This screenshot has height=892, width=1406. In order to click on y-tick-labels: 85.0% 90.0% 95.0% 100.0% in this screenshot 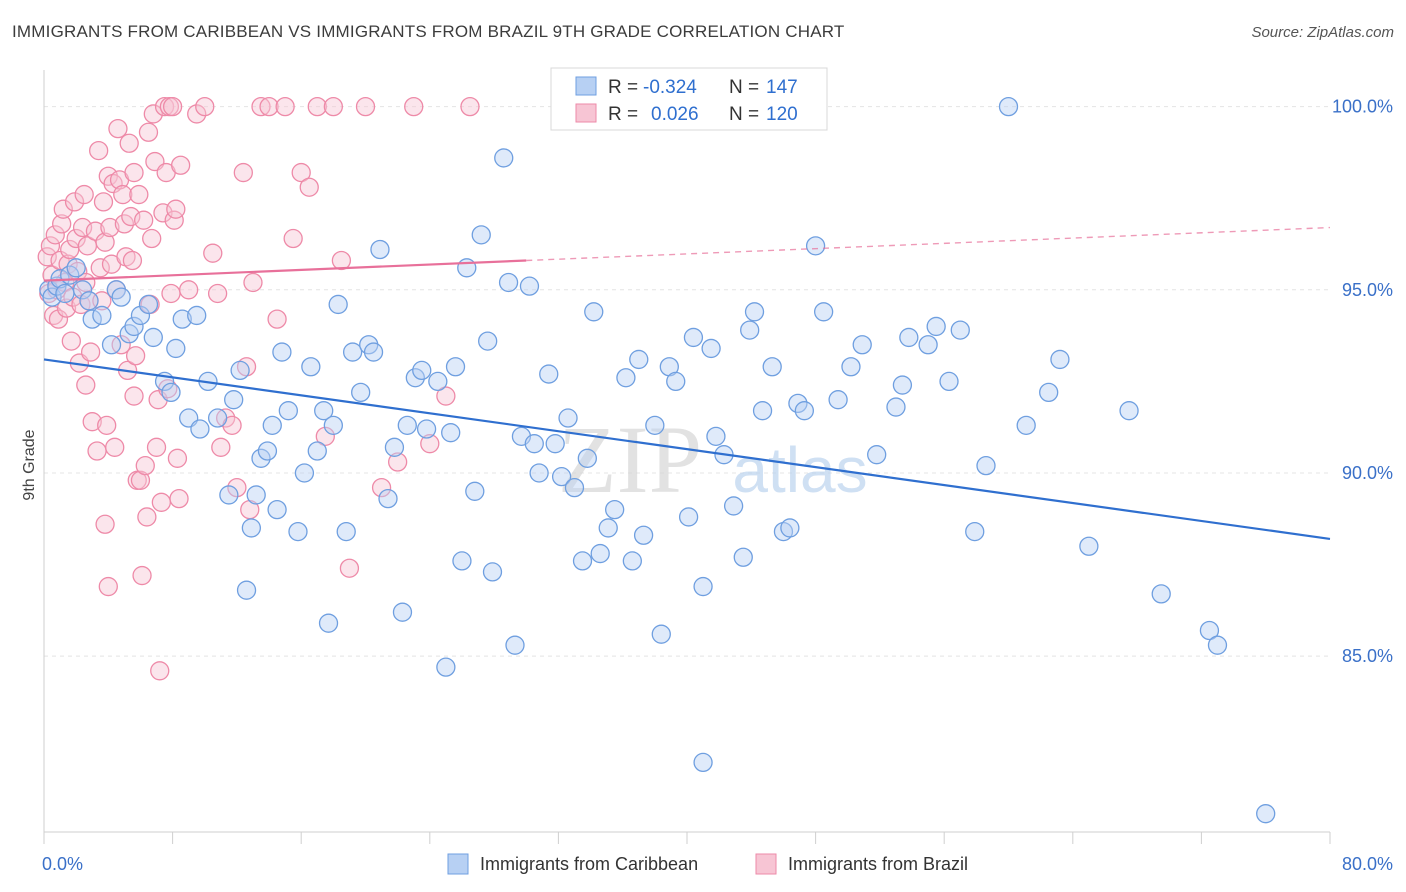, I will do `click(1362, 382)`.